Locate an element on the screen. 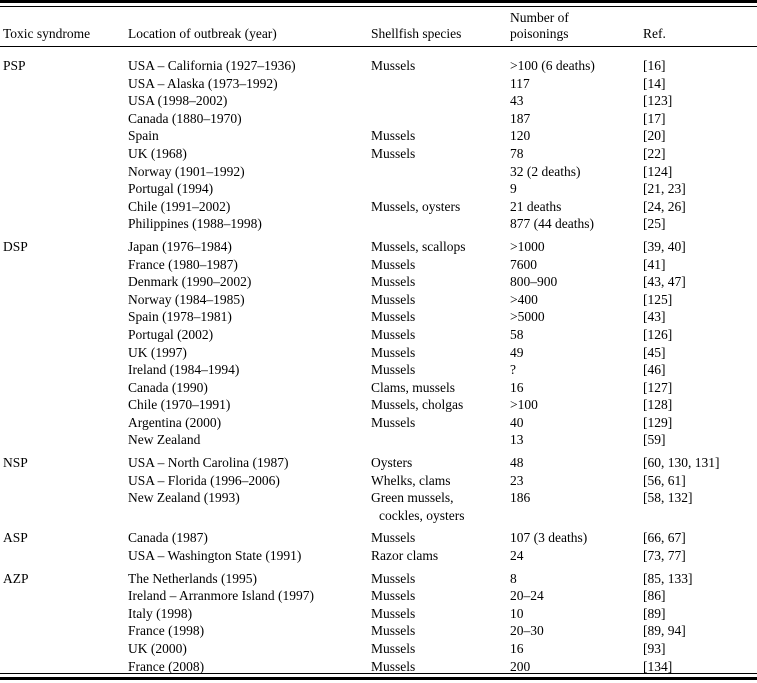 This screenshot has width=757, height=683. cell-ref: [134] is located at coordinates (658, 666).